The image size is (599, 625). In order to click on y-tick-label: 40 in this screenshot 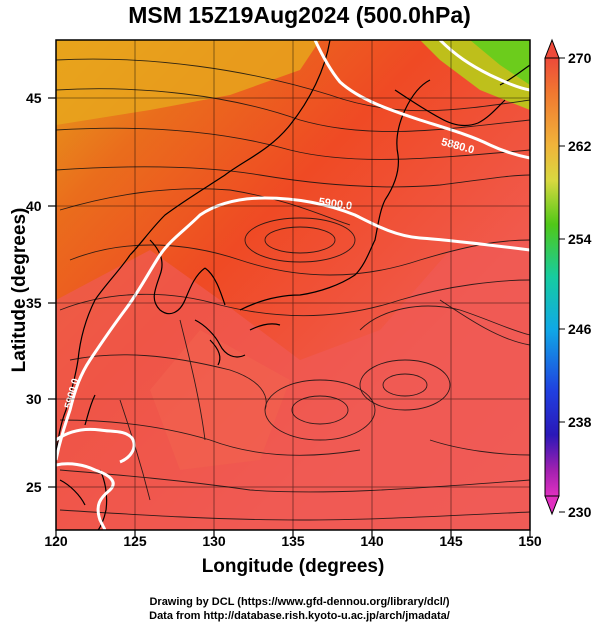, I will do `click(34, 206)`.